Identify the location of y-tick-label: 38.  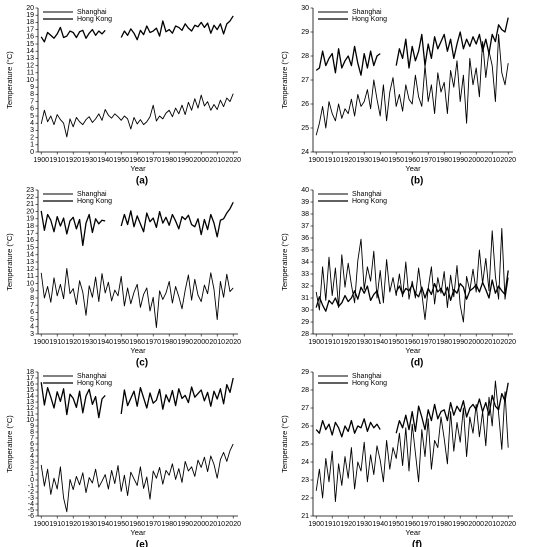
(305, 214).